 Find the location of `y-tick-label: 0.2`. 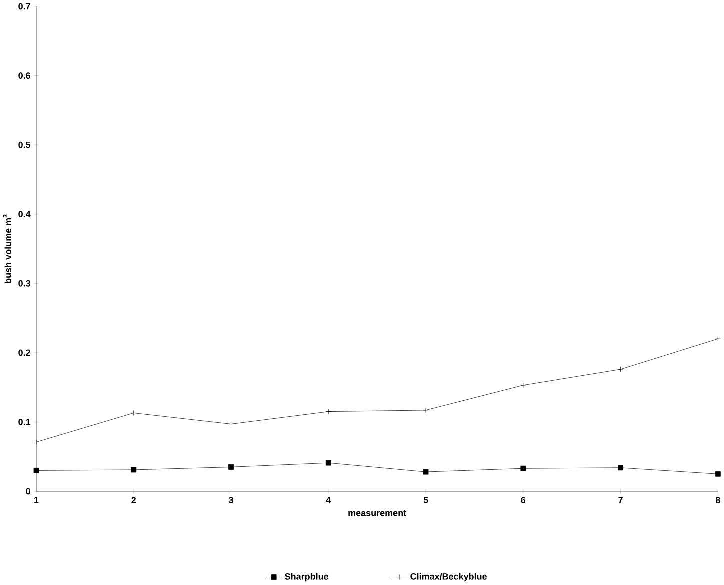

y-tick-label: 0.2 is located at coordinates (24, 353).